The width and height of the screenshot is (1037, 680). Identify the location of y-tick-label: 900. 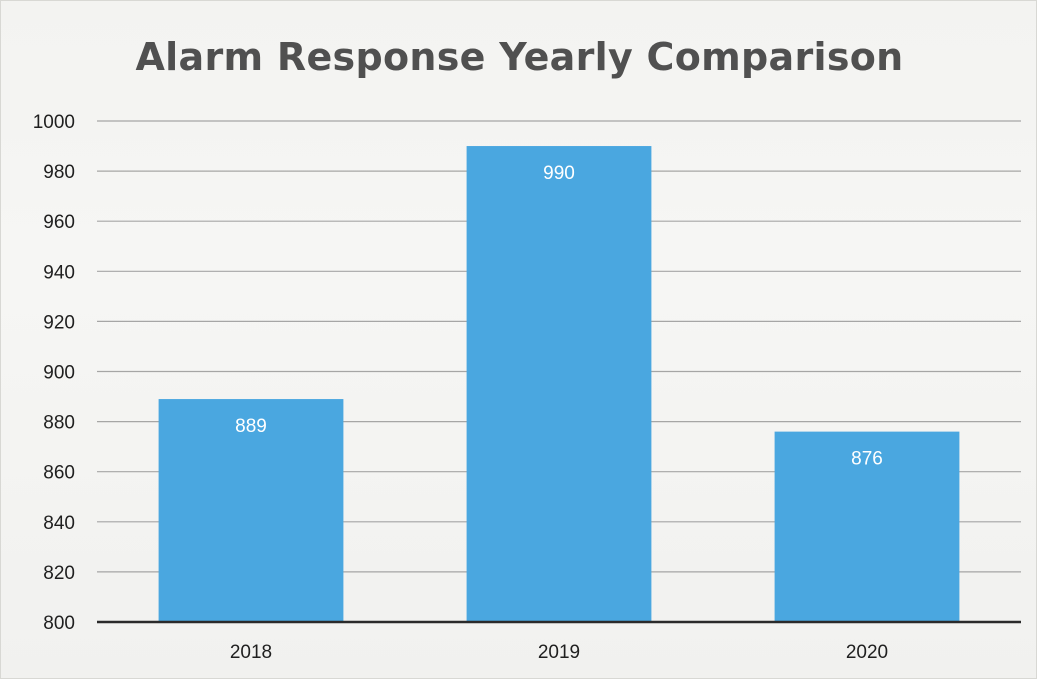
(59, 373).